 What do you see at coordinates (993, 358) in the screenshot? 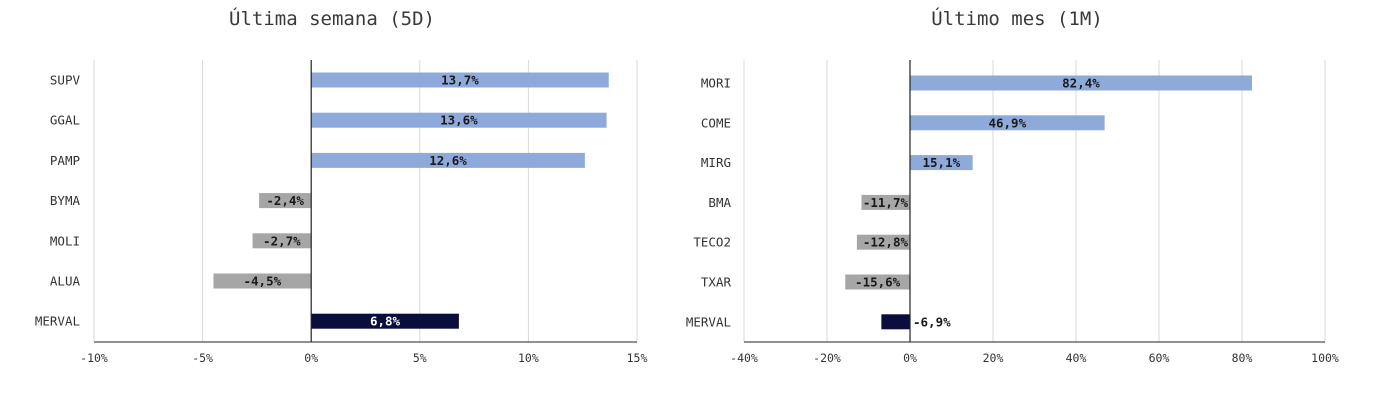
I see `x-tick-label-1m-3: 20%` at bounding box center [993, 358].